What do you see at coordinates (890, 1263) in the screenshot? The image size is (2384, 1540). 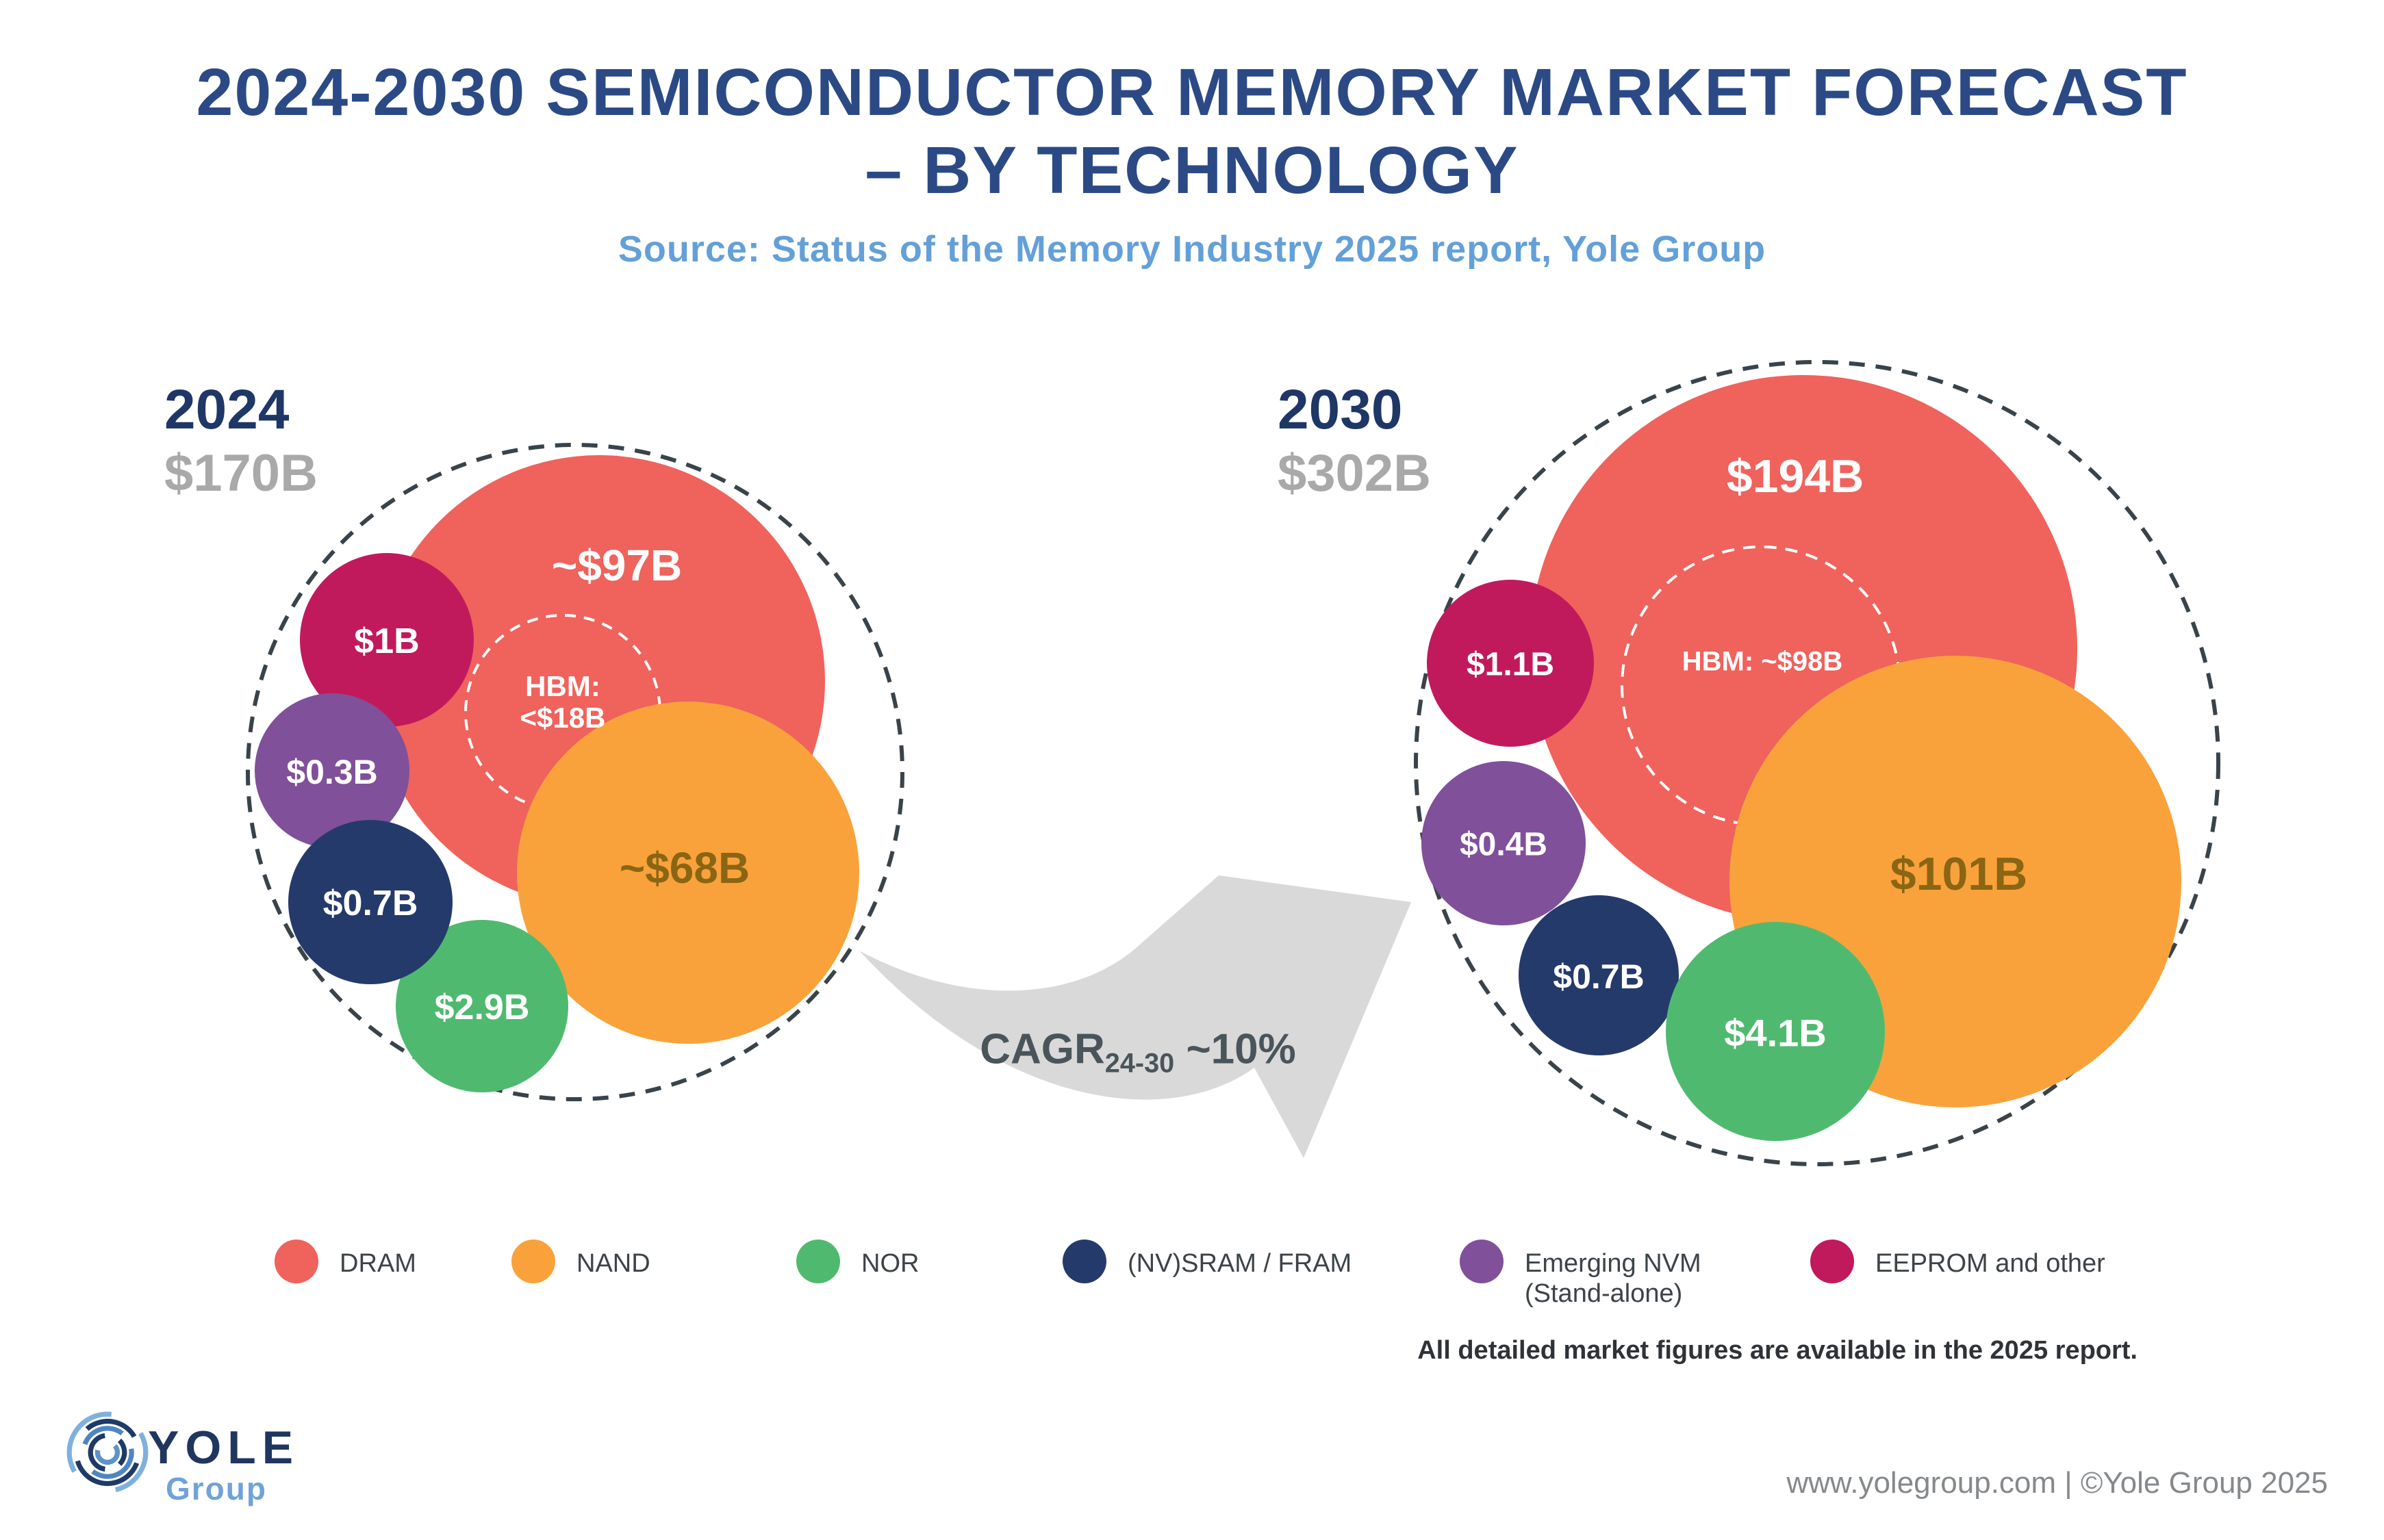 I see `legend-label-nor: NOR` at bounding box center [890, 1263].